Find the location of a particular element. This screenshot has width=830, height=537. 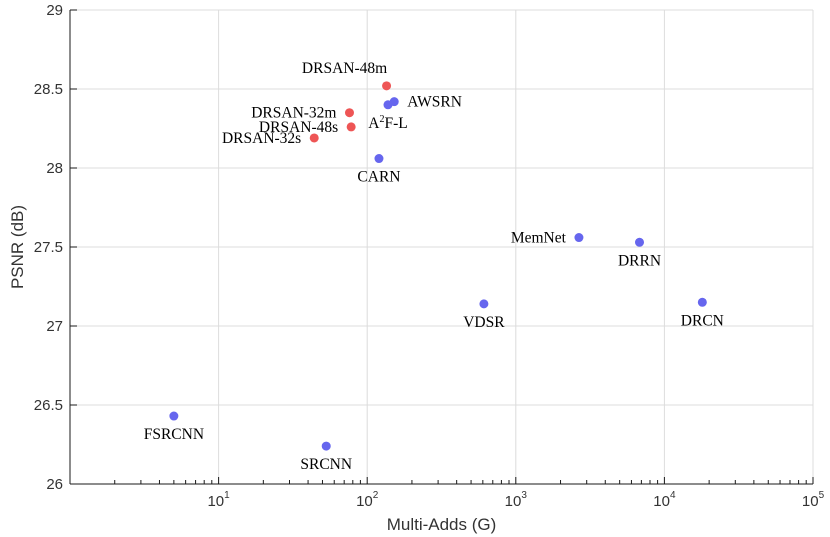

point-label: SRCNN is located at coordinates (326, 464).